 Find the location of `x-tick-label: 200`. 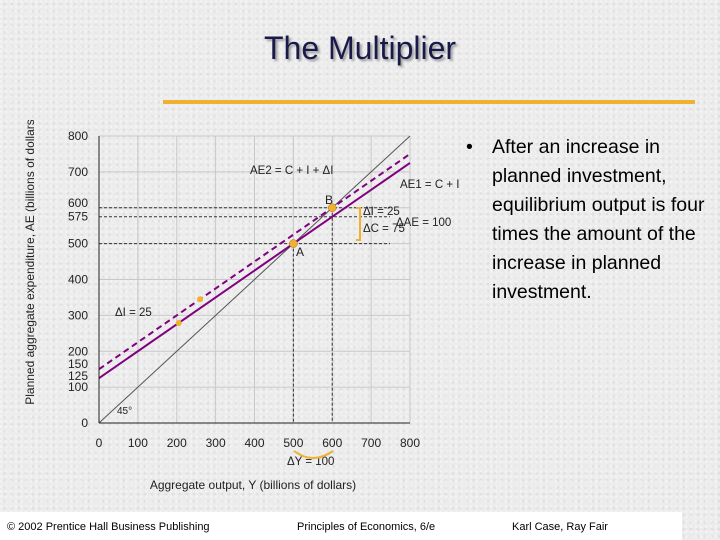

x-tick-label: 200 is located at coordinates (177, 443).